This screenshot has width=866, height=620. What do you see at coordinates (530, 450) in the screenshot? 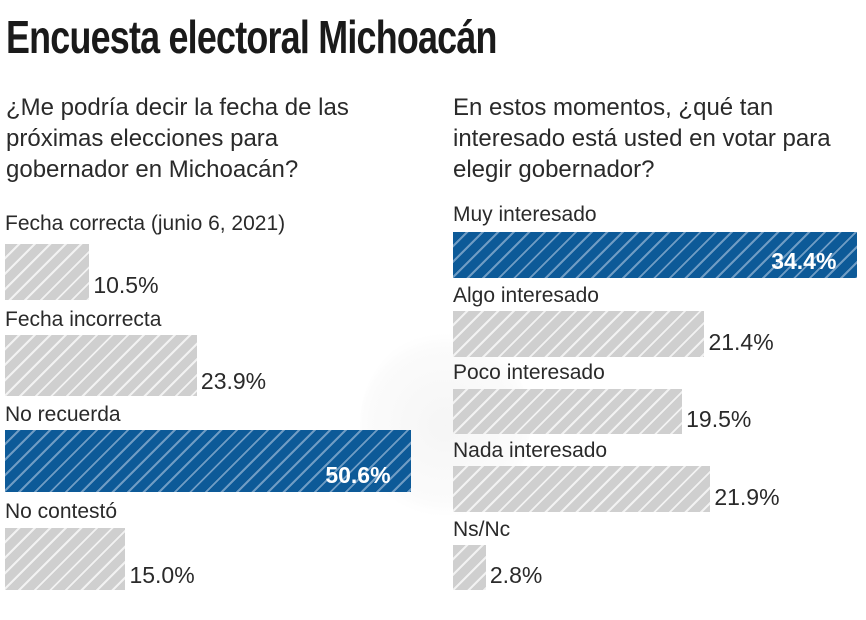
I see `category-label: Nada interesado` at bounding box center [530, 450].